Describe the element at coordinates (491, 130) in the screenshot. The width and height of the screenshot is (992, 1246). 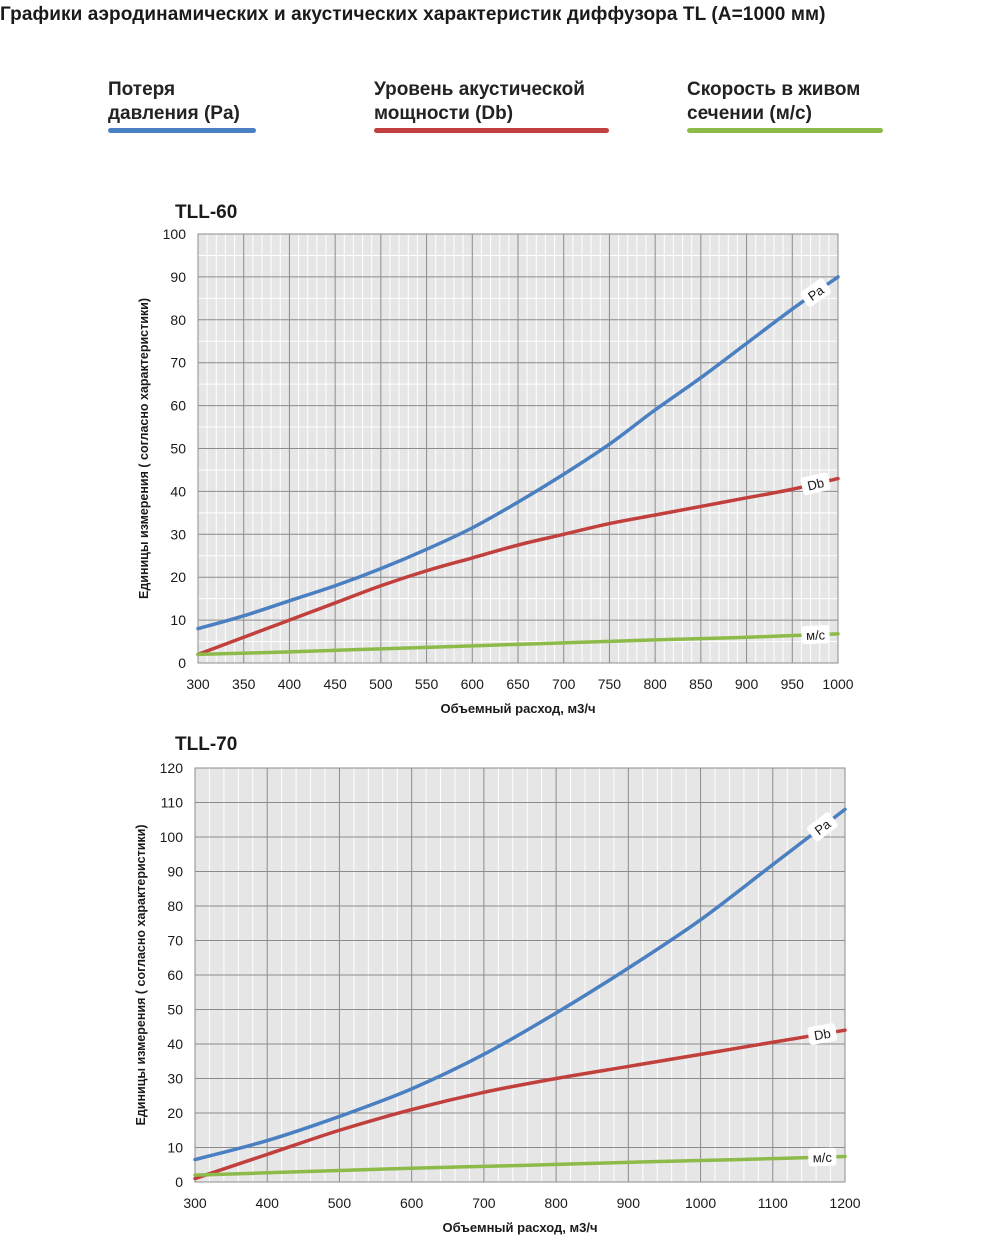
I see `legend-swatch-acoustic` at that location.